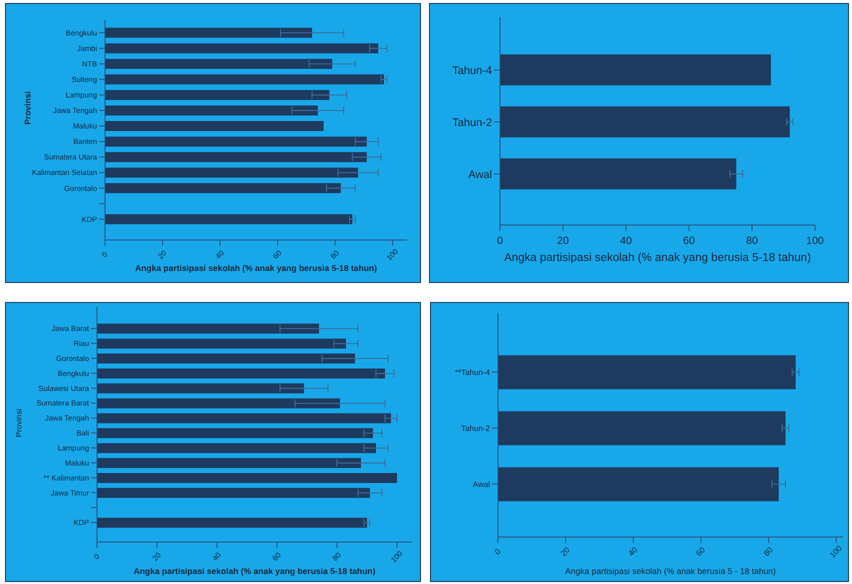  Describe the element at coordinates (670, 571) in the screenshot. I see `x-axis-title: Angka partisipasi sekolah (% anak berusia 5 - 18 tahun)` at that location.